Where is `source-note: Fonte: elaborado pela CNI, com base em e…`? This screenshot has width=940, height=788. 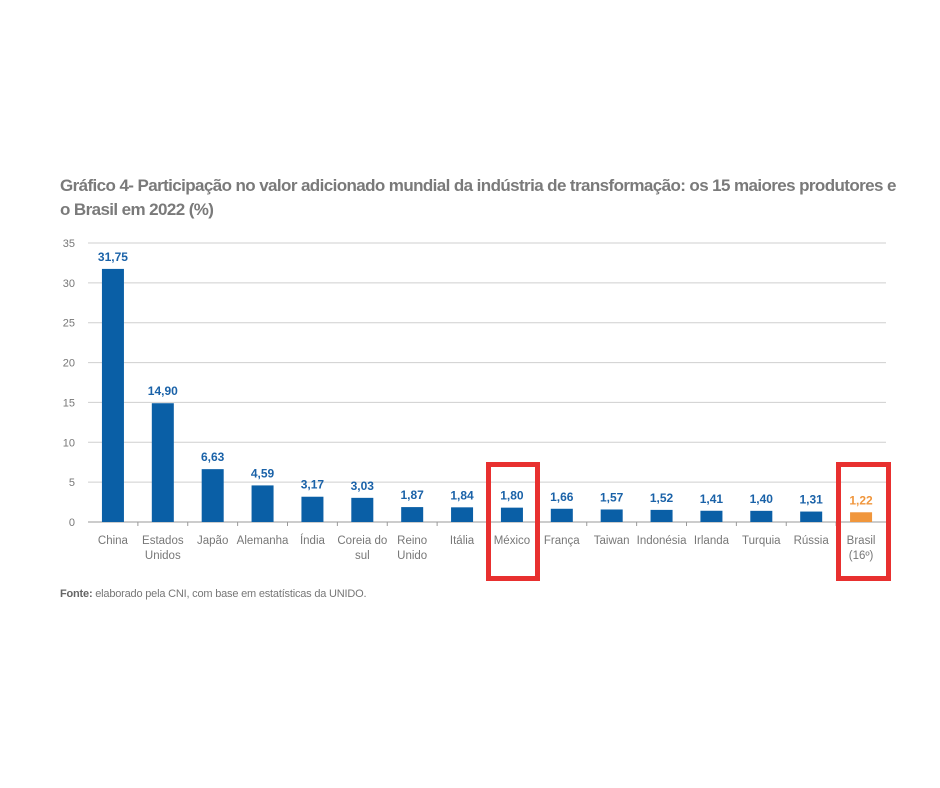
source-note: Fonte: elaborado pela CNI, com base em e… is located at coordinates (213, 594).